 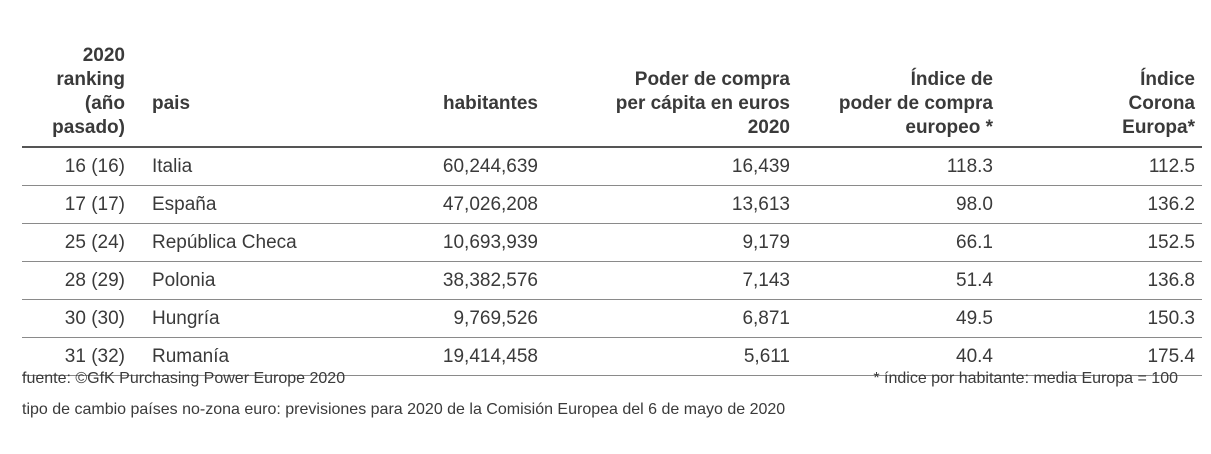 What do you see at coordinates (448, 356) in the screenshot?
I see `cell-habitantes: 19,414,458` at bounding box center [448, 356].